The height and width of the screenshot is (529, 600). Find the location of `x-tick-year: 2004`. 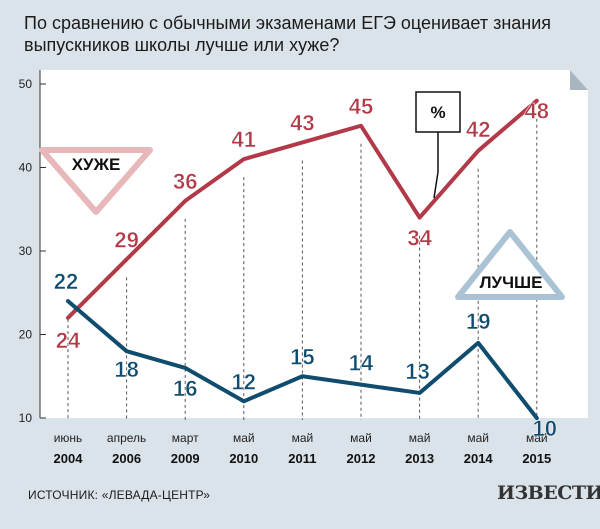

x-tick-year: 2004 is located at coordinates (69, 458).